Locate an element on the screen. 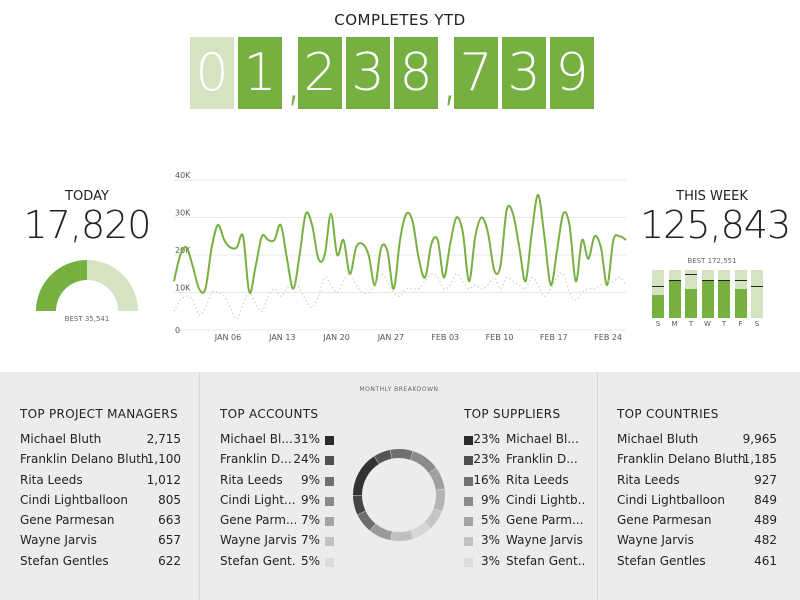  item-value: 482 is located at coordinates (765, 540).